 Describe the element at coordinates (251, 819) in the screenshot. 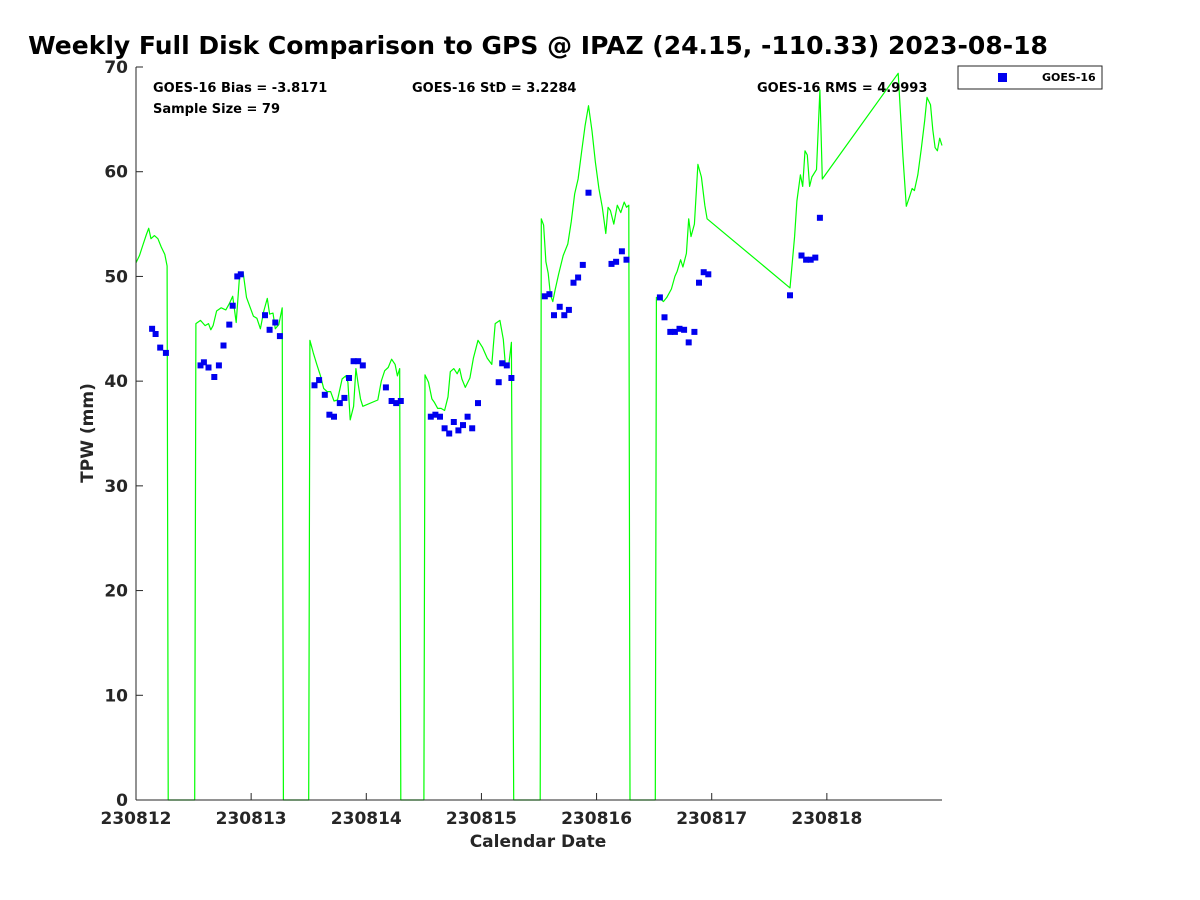

I see `x-tick-label: 230813` at that location.